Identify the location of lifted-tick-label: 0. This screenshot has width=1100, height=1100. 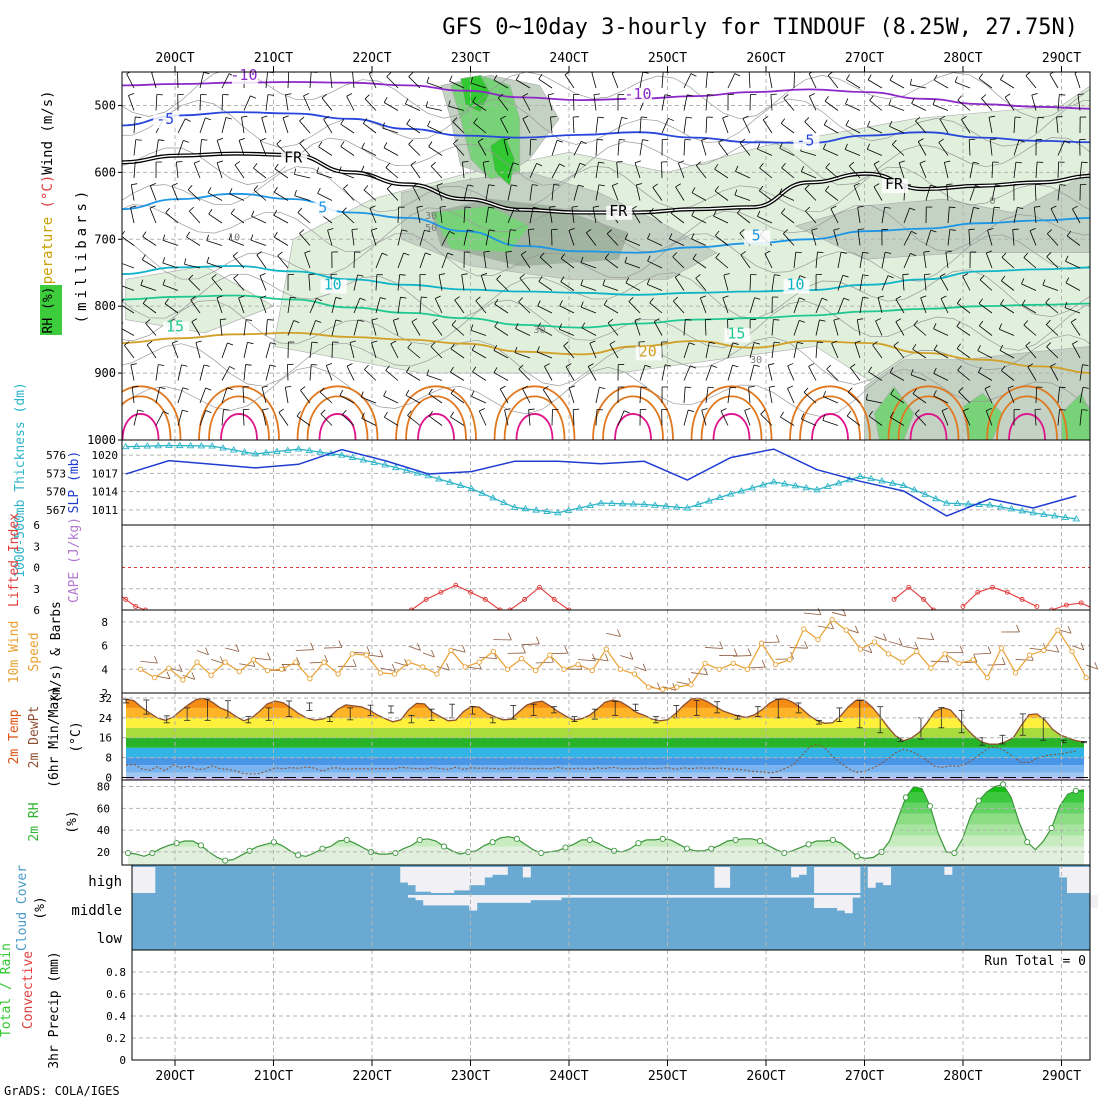
(36, 568).